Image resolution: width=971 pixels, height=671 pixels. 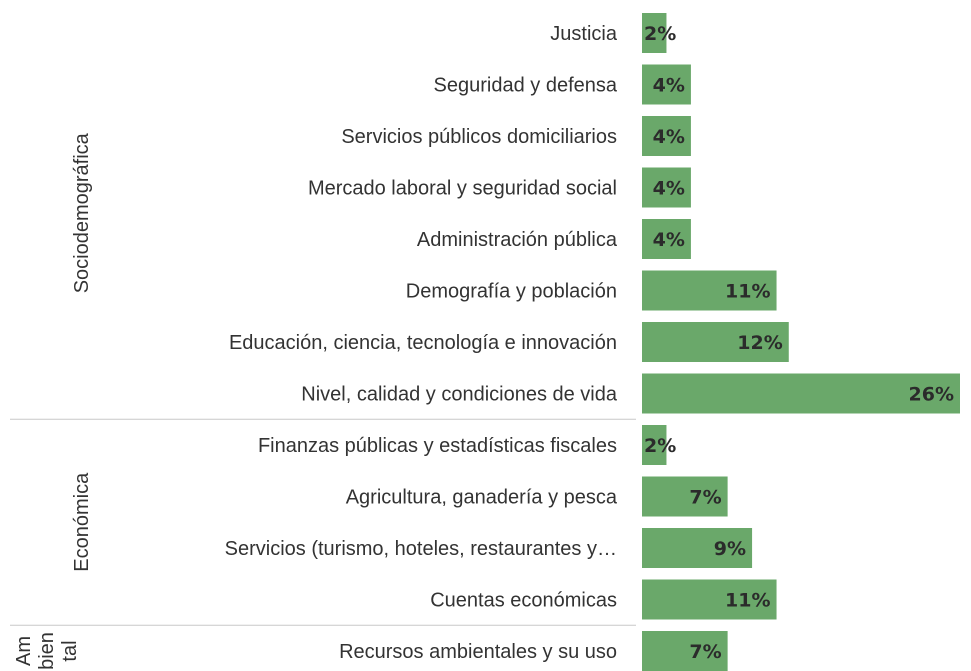 What do you see at coordinates (526, 86) in the screenshot?
I see `category-label: Seguridad y defensa` at bounding box center [526, 86].